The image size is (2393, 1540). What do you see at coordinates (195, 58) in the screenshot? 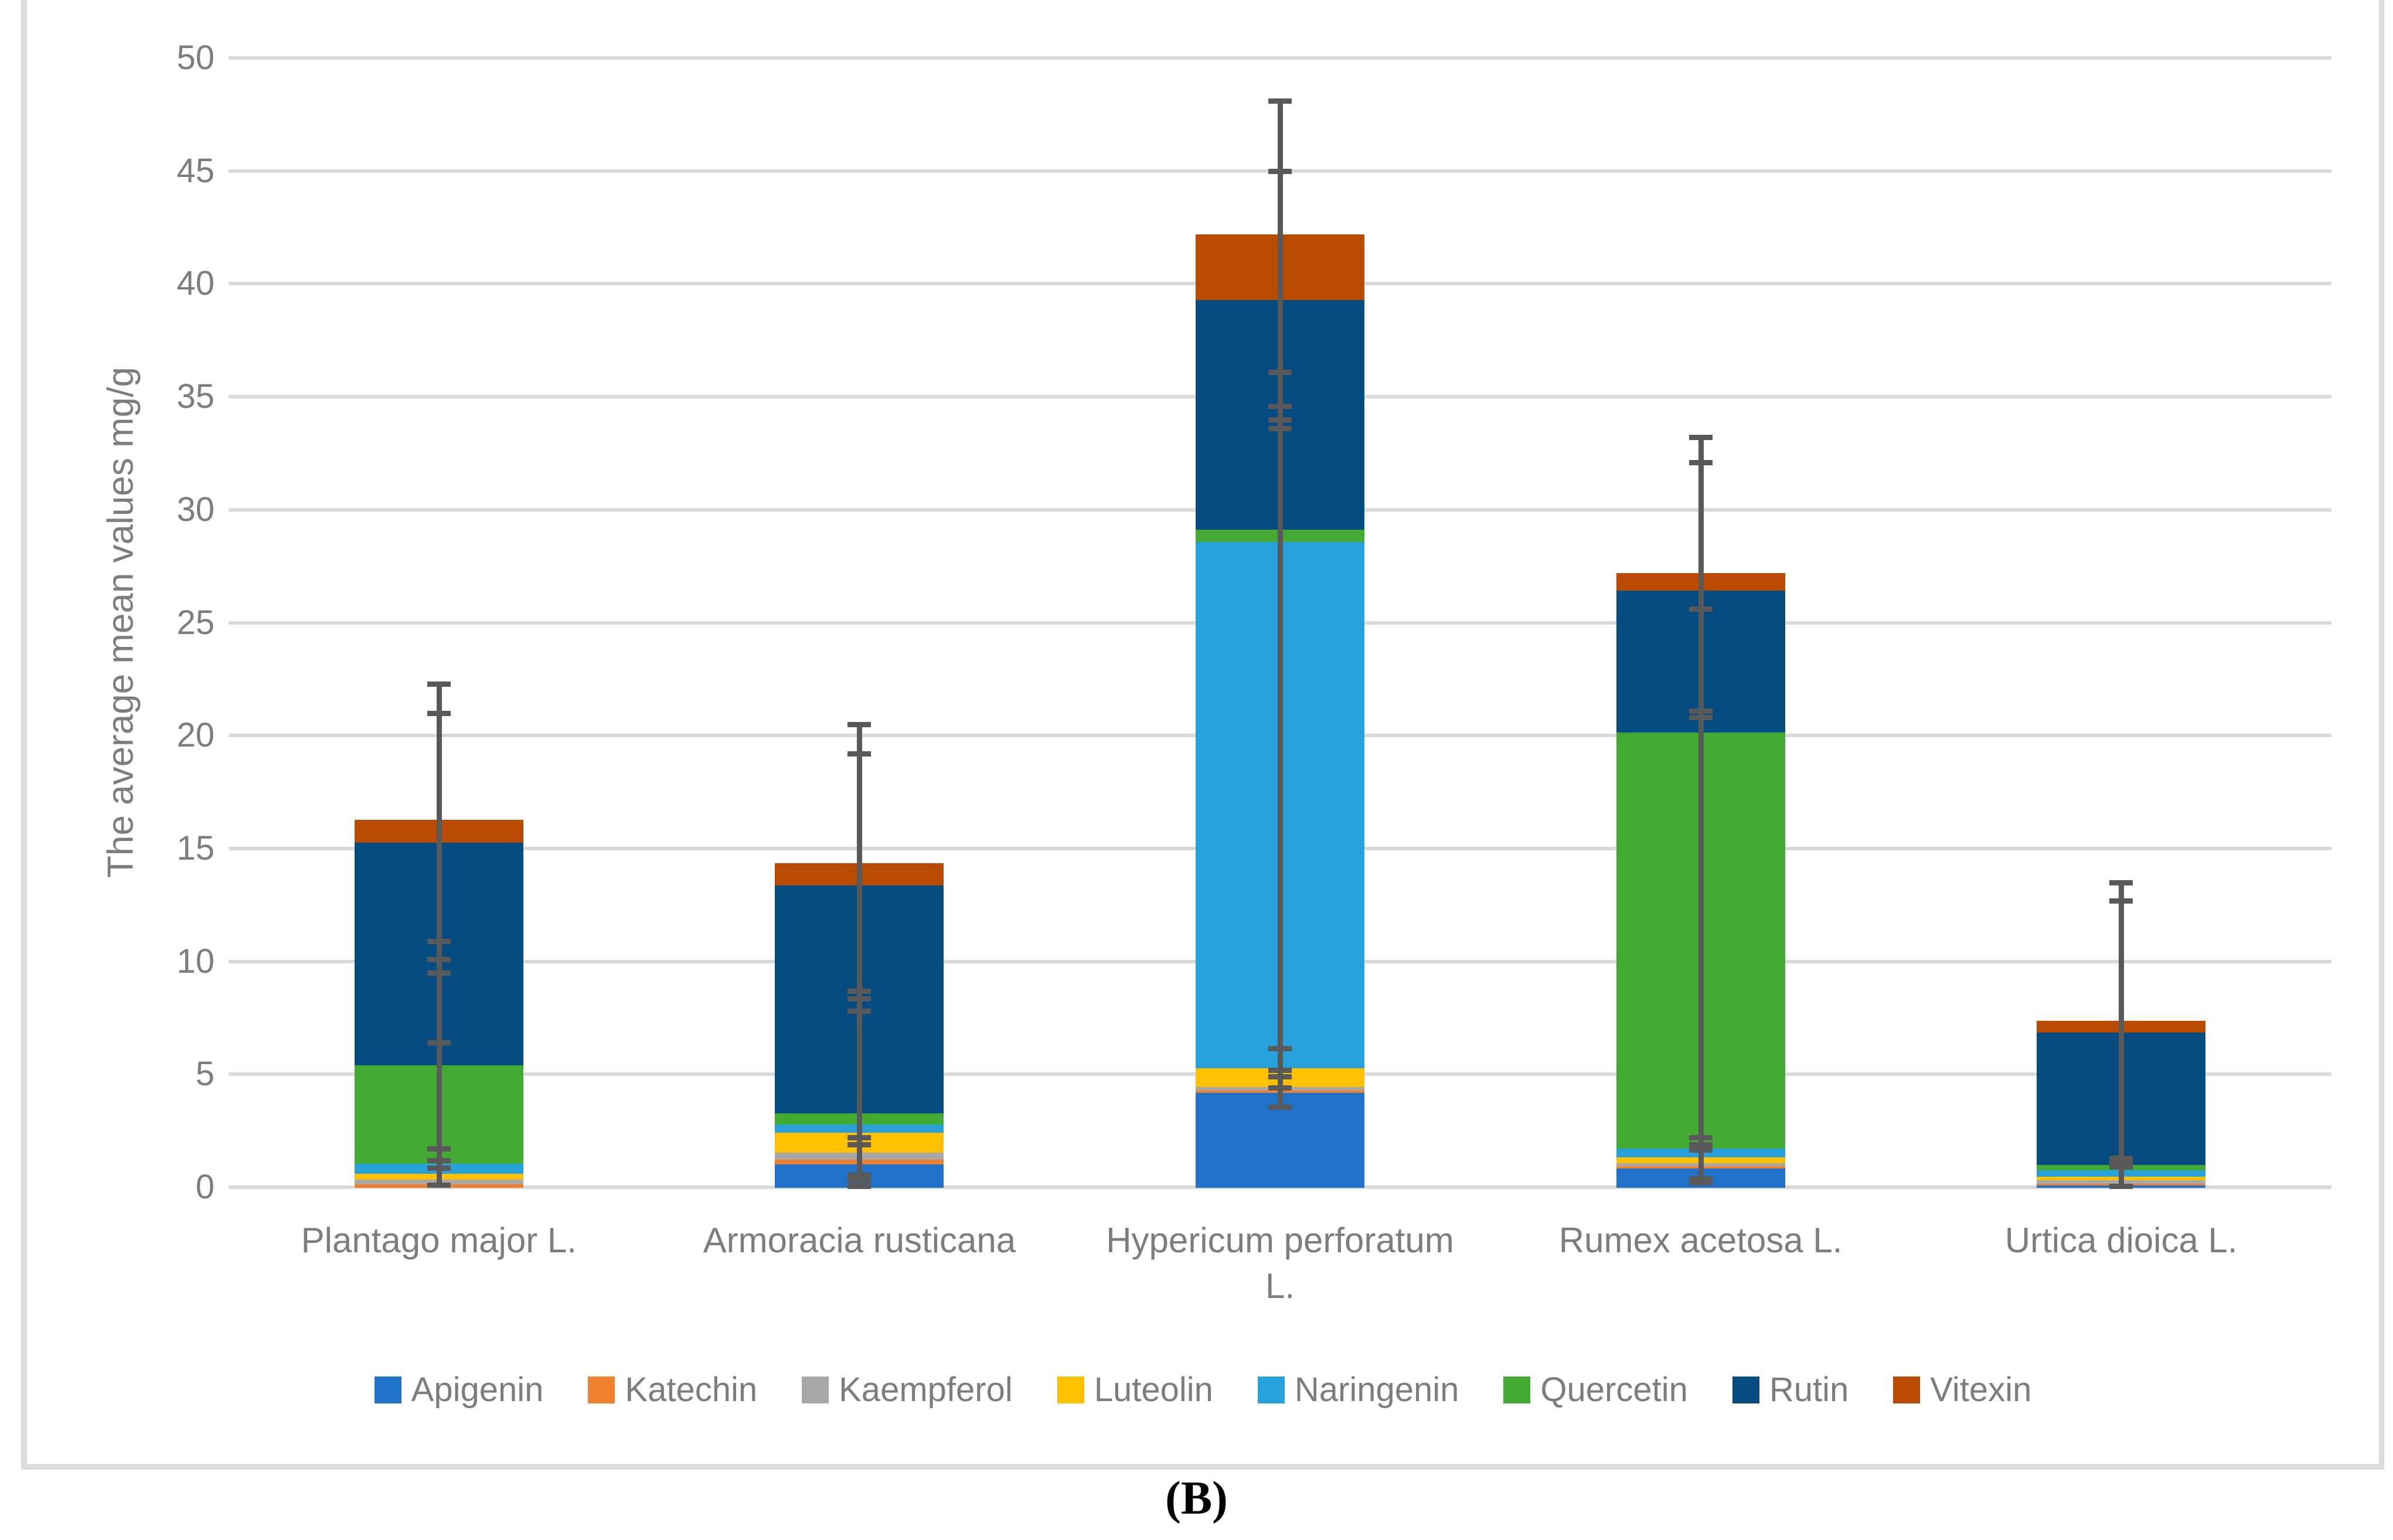
I see `y-axis-tick-label: 50` at bounding box center [195, 58].